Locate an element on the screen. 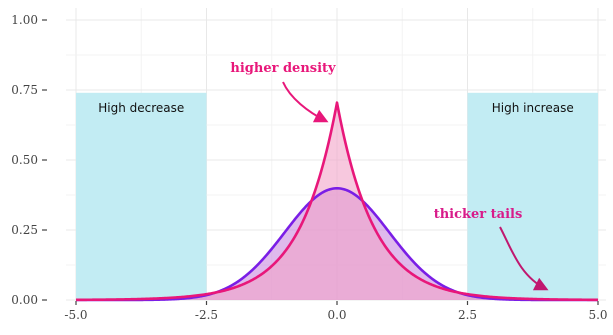 This screenshot has height=335, width=613. region-labels: High decrease High increase is located at coordinates (336, 108).